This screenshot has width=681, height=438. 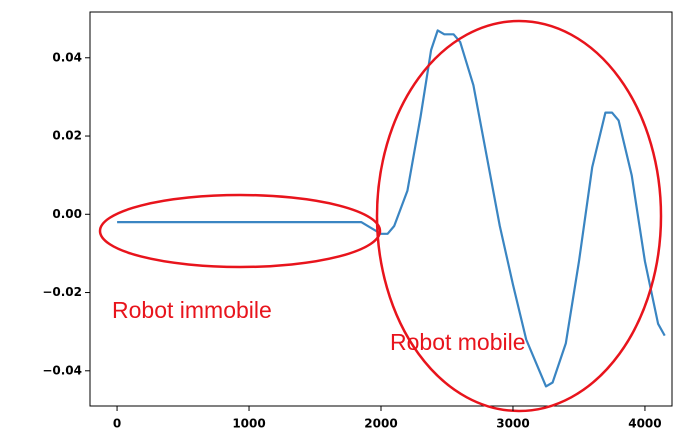 I want to click on x-tick-label: 1000, so click(x=248, y=424).